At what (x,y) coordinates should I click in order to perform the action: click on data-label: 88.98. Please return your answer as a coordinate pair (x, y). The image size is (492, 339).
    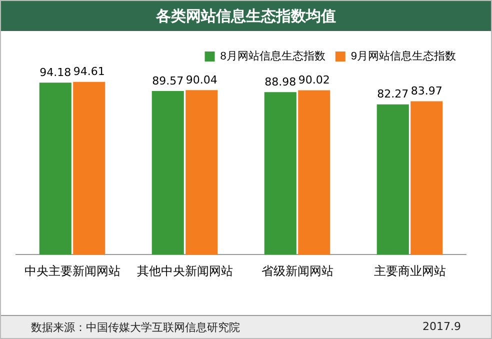
    Looking at the image, I should click on (280, 81).